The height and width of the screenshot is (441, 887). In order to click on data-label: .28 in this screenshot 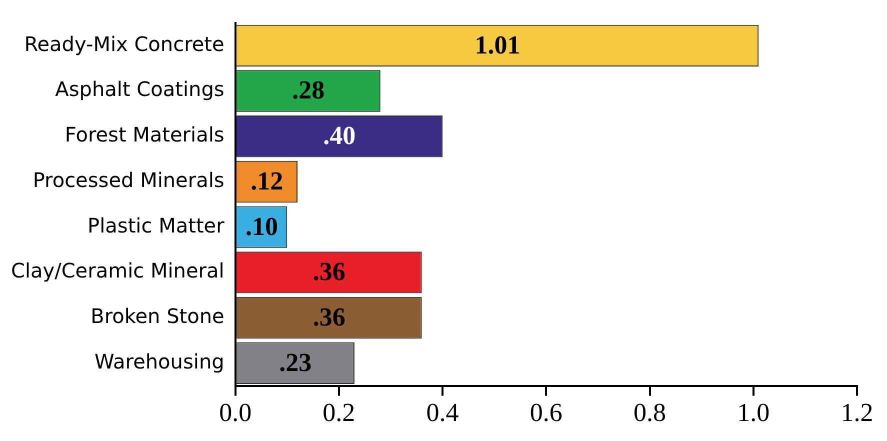, I will do `click(308, 90)`.